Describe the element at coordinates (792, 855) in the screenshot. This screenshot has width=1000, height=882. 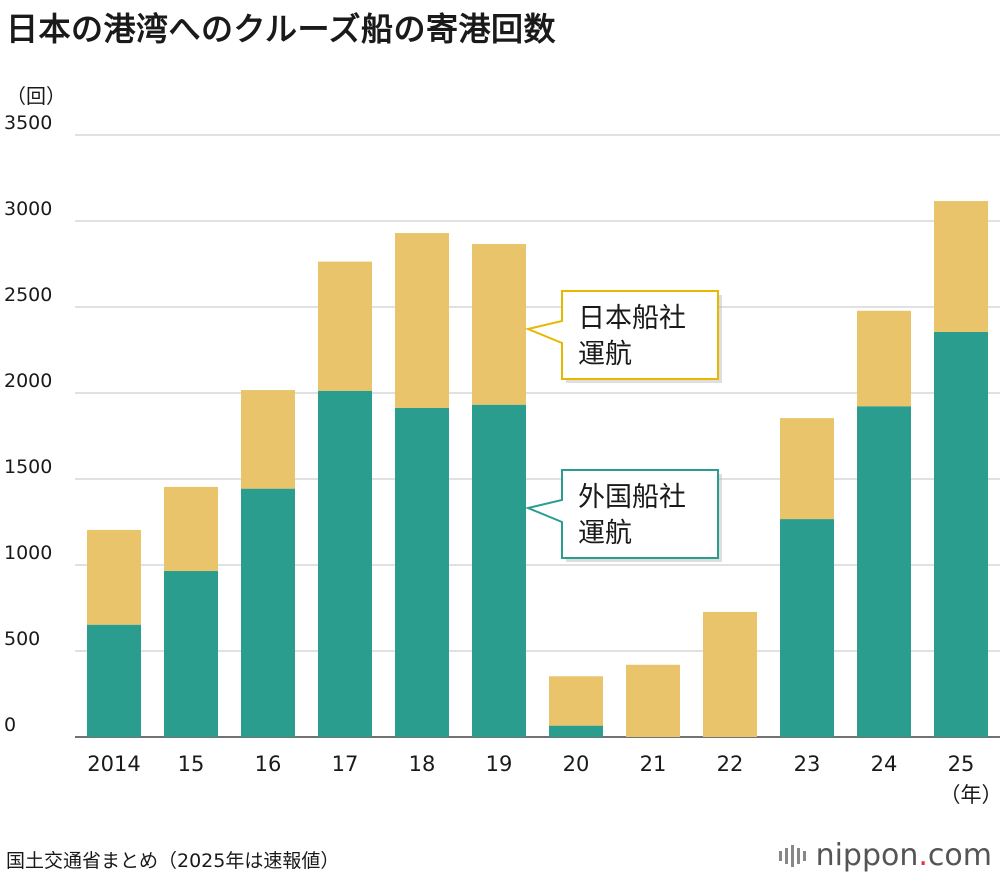
I see `logo-bars-icon` at that location.